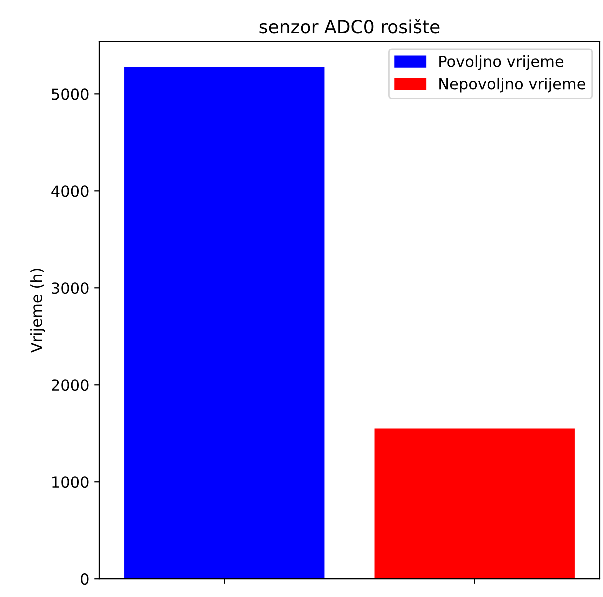 Image resolution: width=603 pixels, height=597 pixels. Describe the element at coordinates (38, 311) in the screenshot. I see `y-axis-title: Vrijeme (h)` at that location.